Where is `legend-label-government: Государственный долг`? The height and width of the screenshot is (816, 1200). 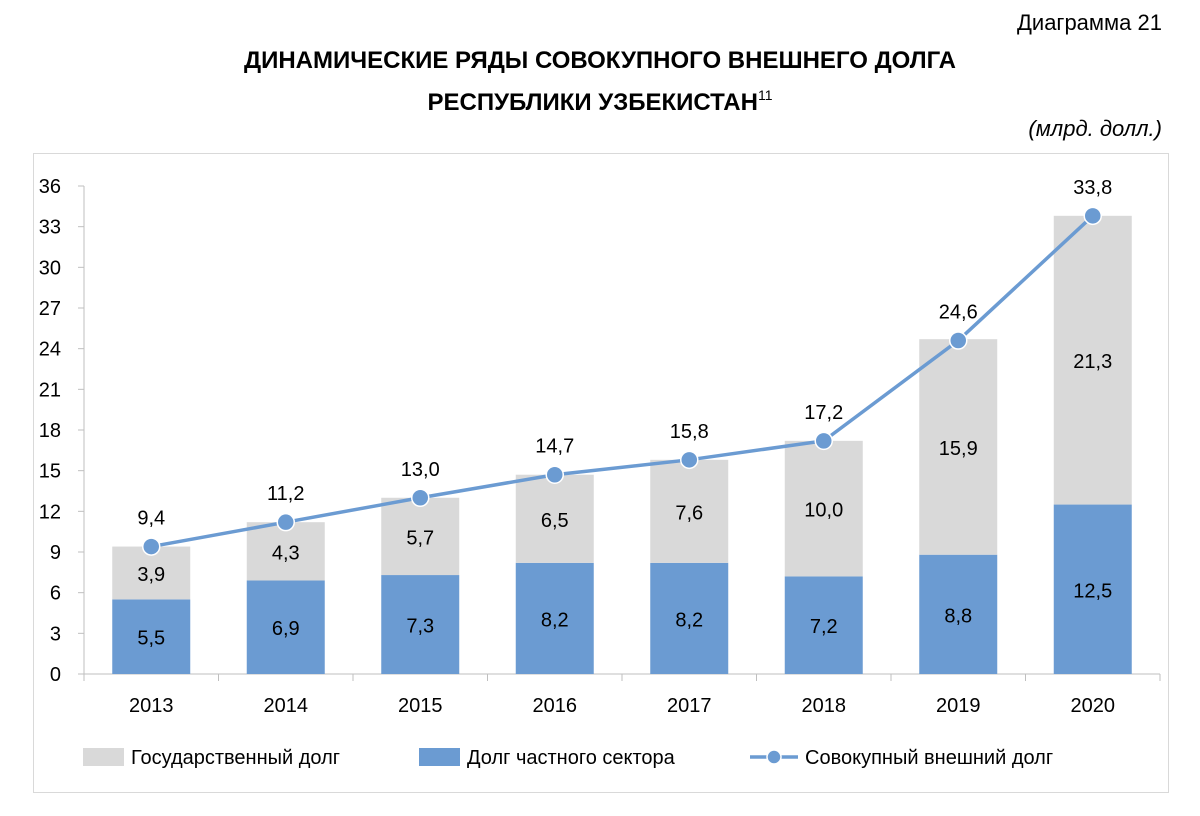
legend-label-government: Государственный долг is located at coordinates (235, 758).